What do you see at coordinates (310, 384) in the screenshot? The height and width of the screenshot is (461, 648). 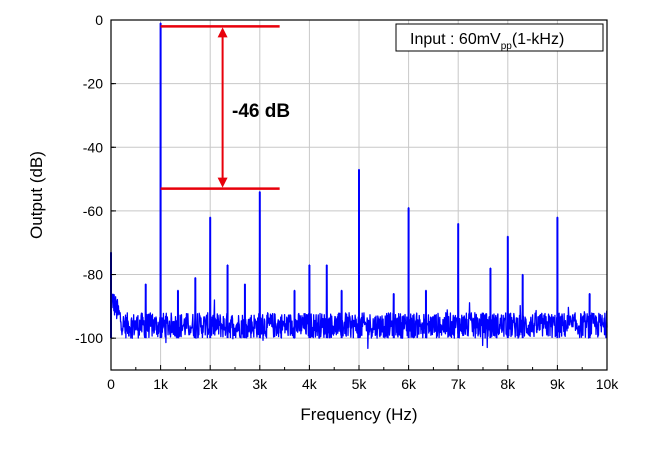 I see `x-tick-label: 4k` at bounding box center [310, 384].